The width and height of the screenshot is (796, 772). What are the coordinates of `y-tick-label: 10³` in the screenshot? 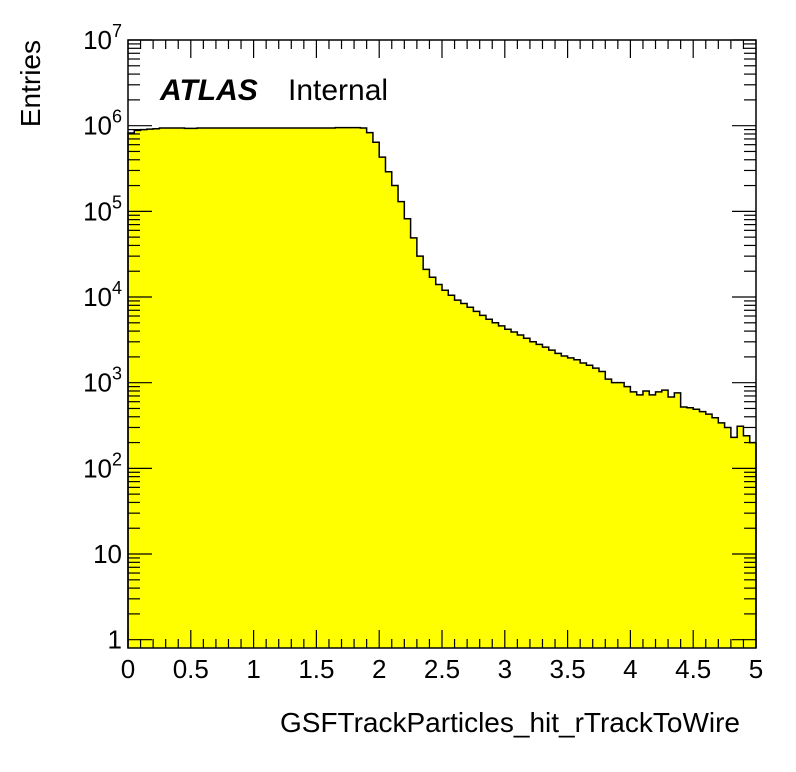 It's located at (102, 381).